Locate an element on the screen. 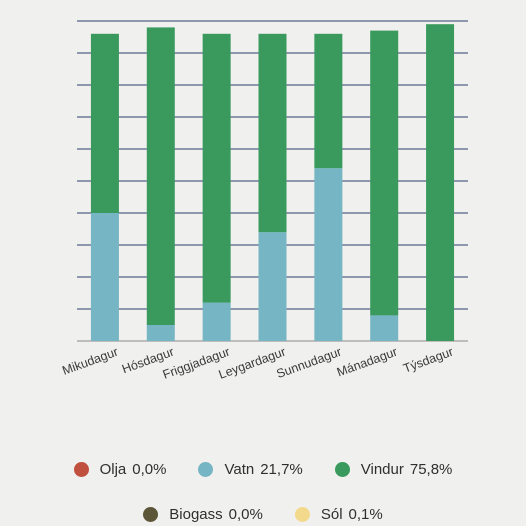  legend-item-sol: Sól 0,1% is located at coordinates (338, 514).